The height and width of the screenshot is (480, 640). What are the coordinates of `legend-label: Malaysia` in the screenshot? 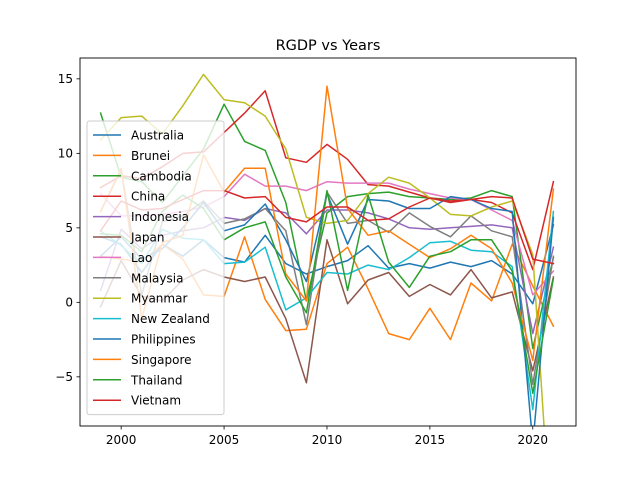 It's located at (157, 278).